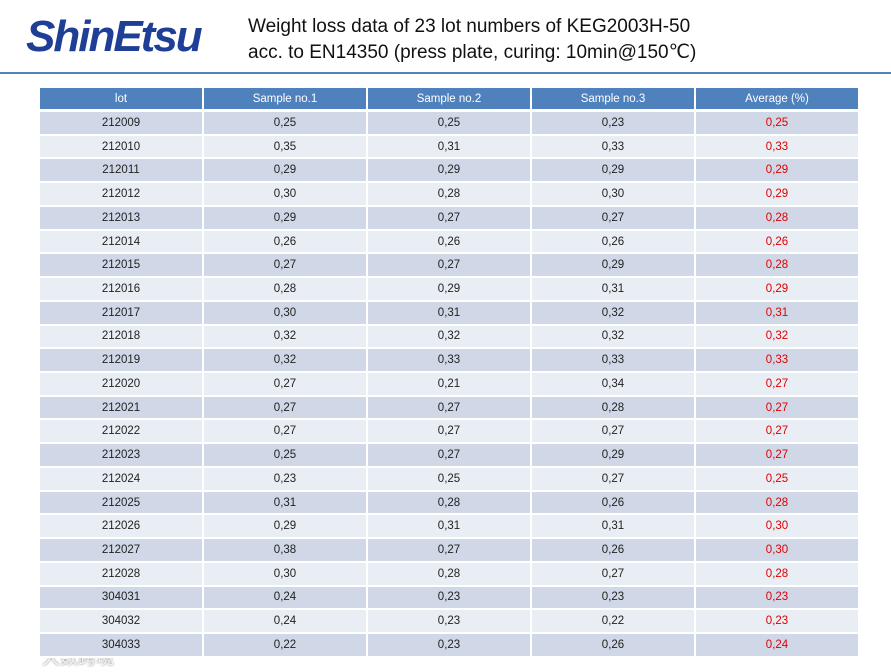 This screenshot has height=672, width=891. I want to click on table-cell: 304031, so click(122, 598).